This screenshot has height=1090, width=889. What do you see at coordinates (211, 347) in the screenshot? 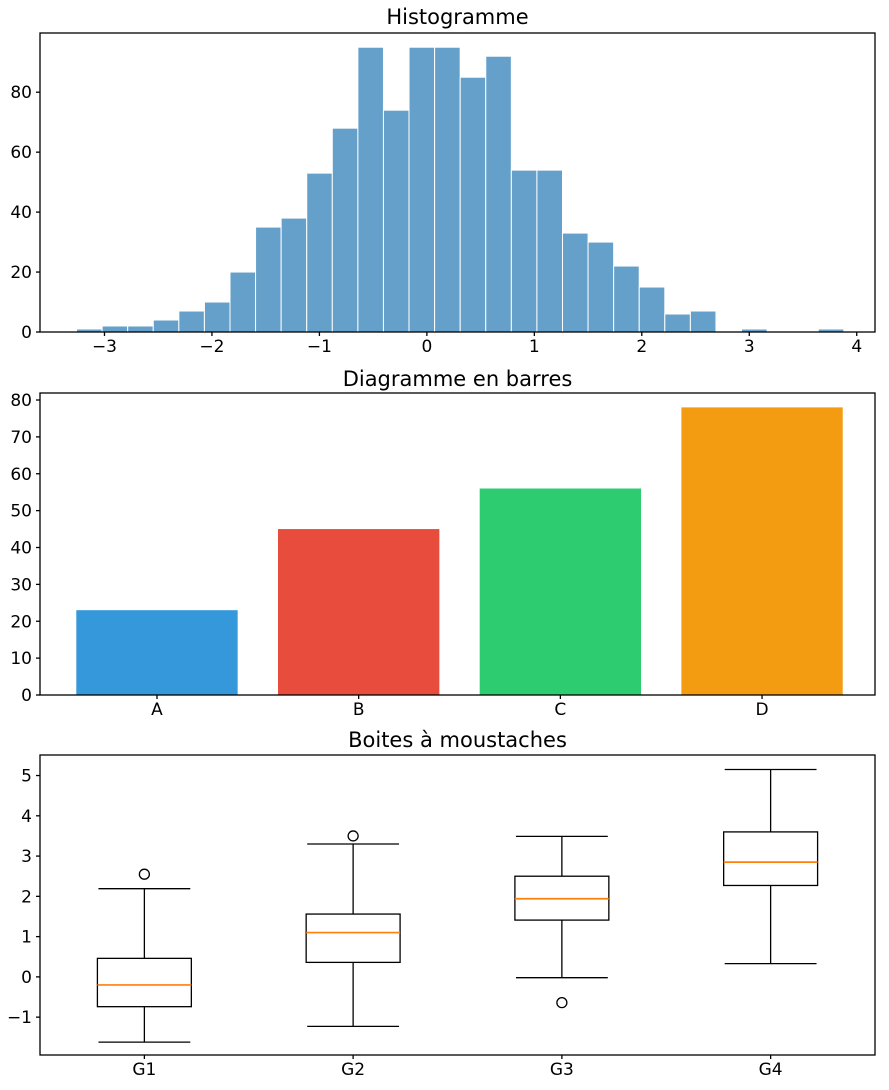
I see `x-tick-label: −2` at bounding box center [211, 347].